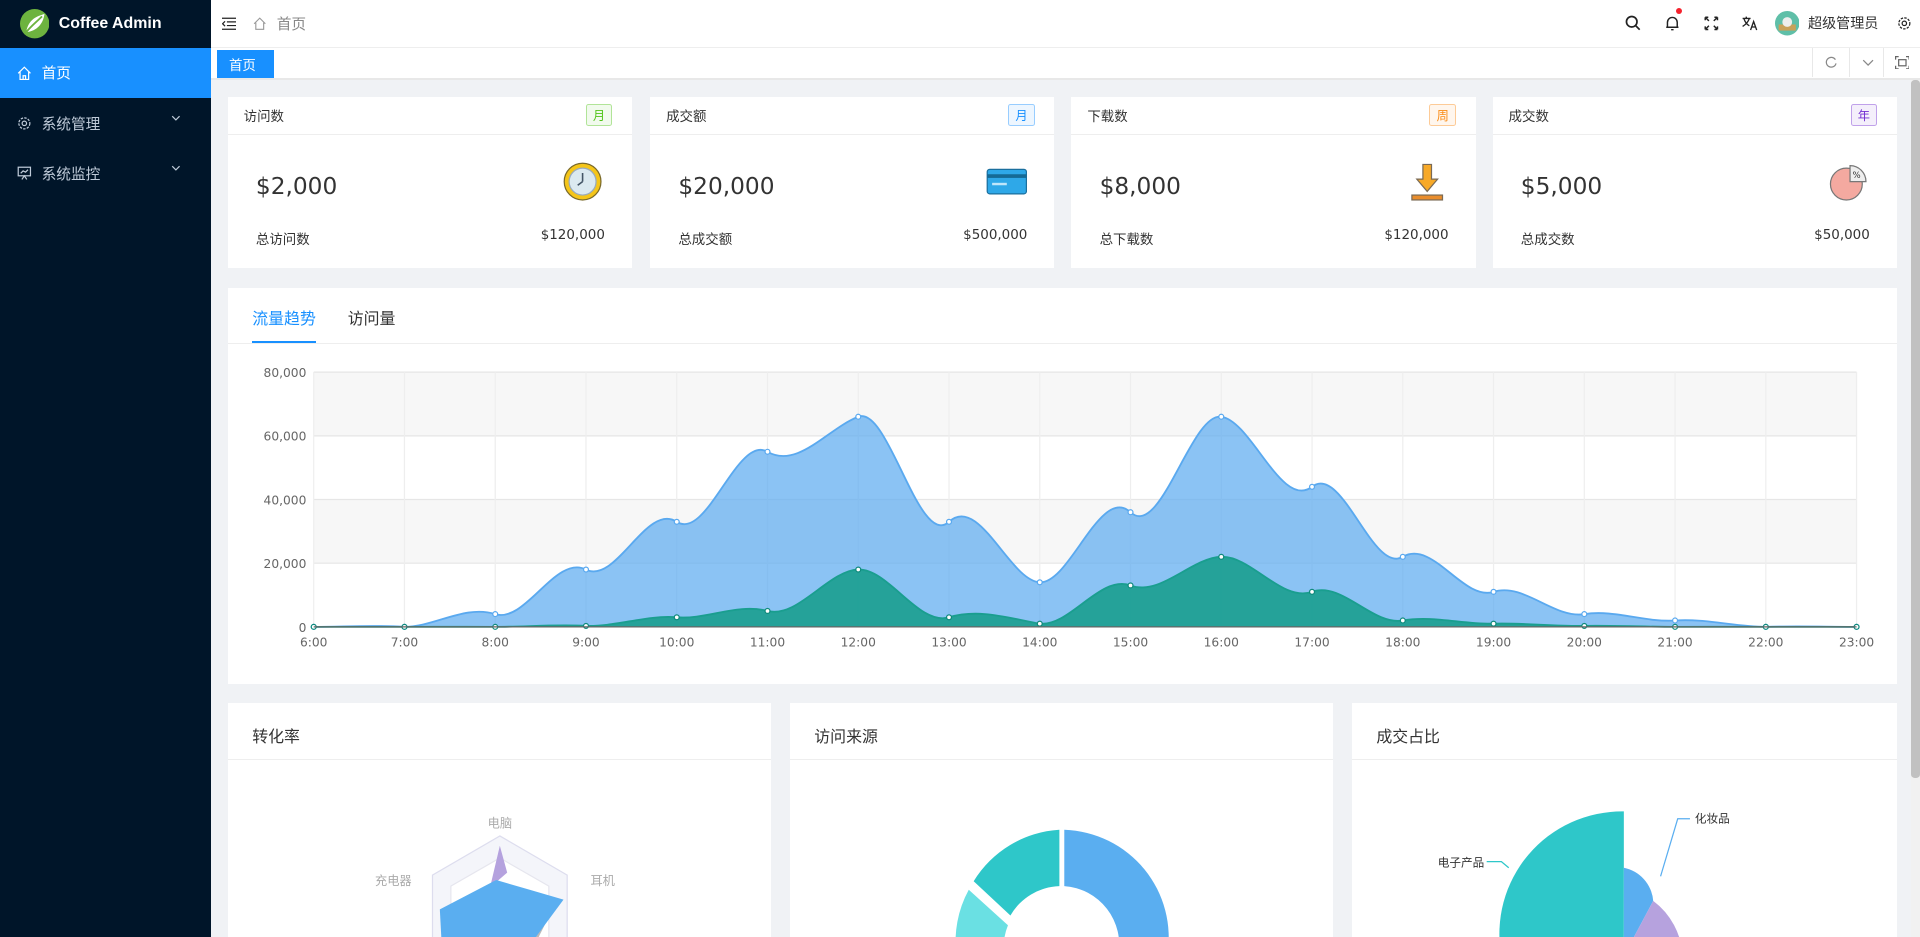 Image resolution: width=1920 pixels, height=937 pixels. Describe the element at coordinates (1672, 23) in the screenshot. I see `notification-button` at that location.